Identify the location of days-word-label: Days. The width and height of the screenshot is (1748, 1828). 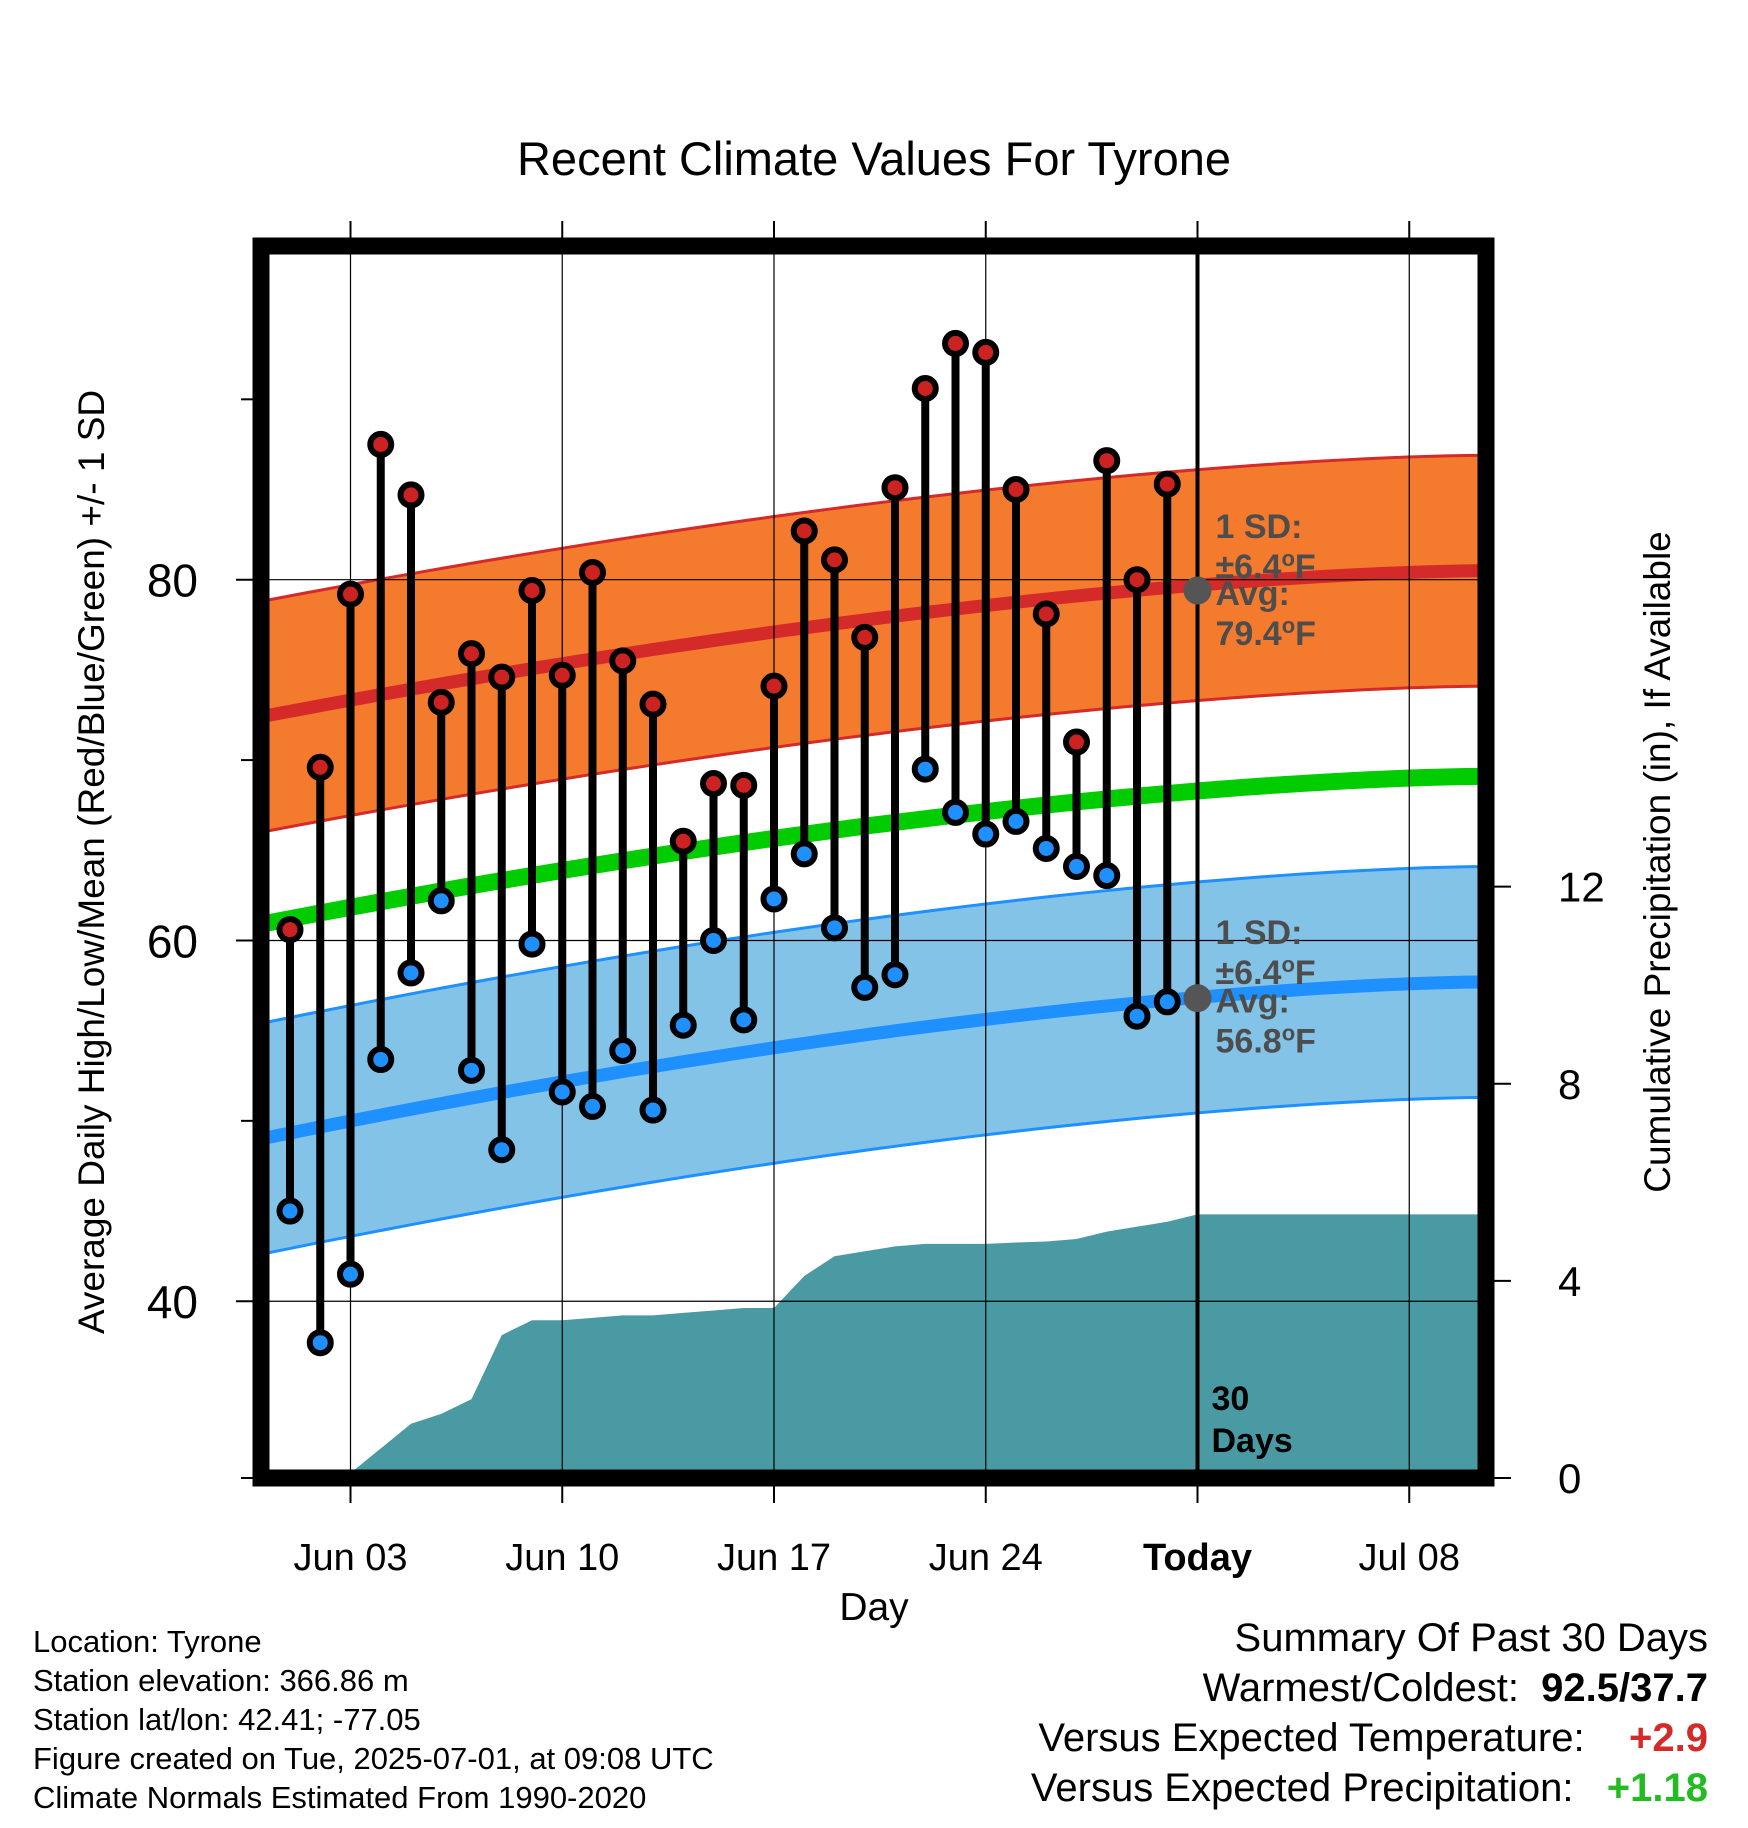
(1252, 1441).